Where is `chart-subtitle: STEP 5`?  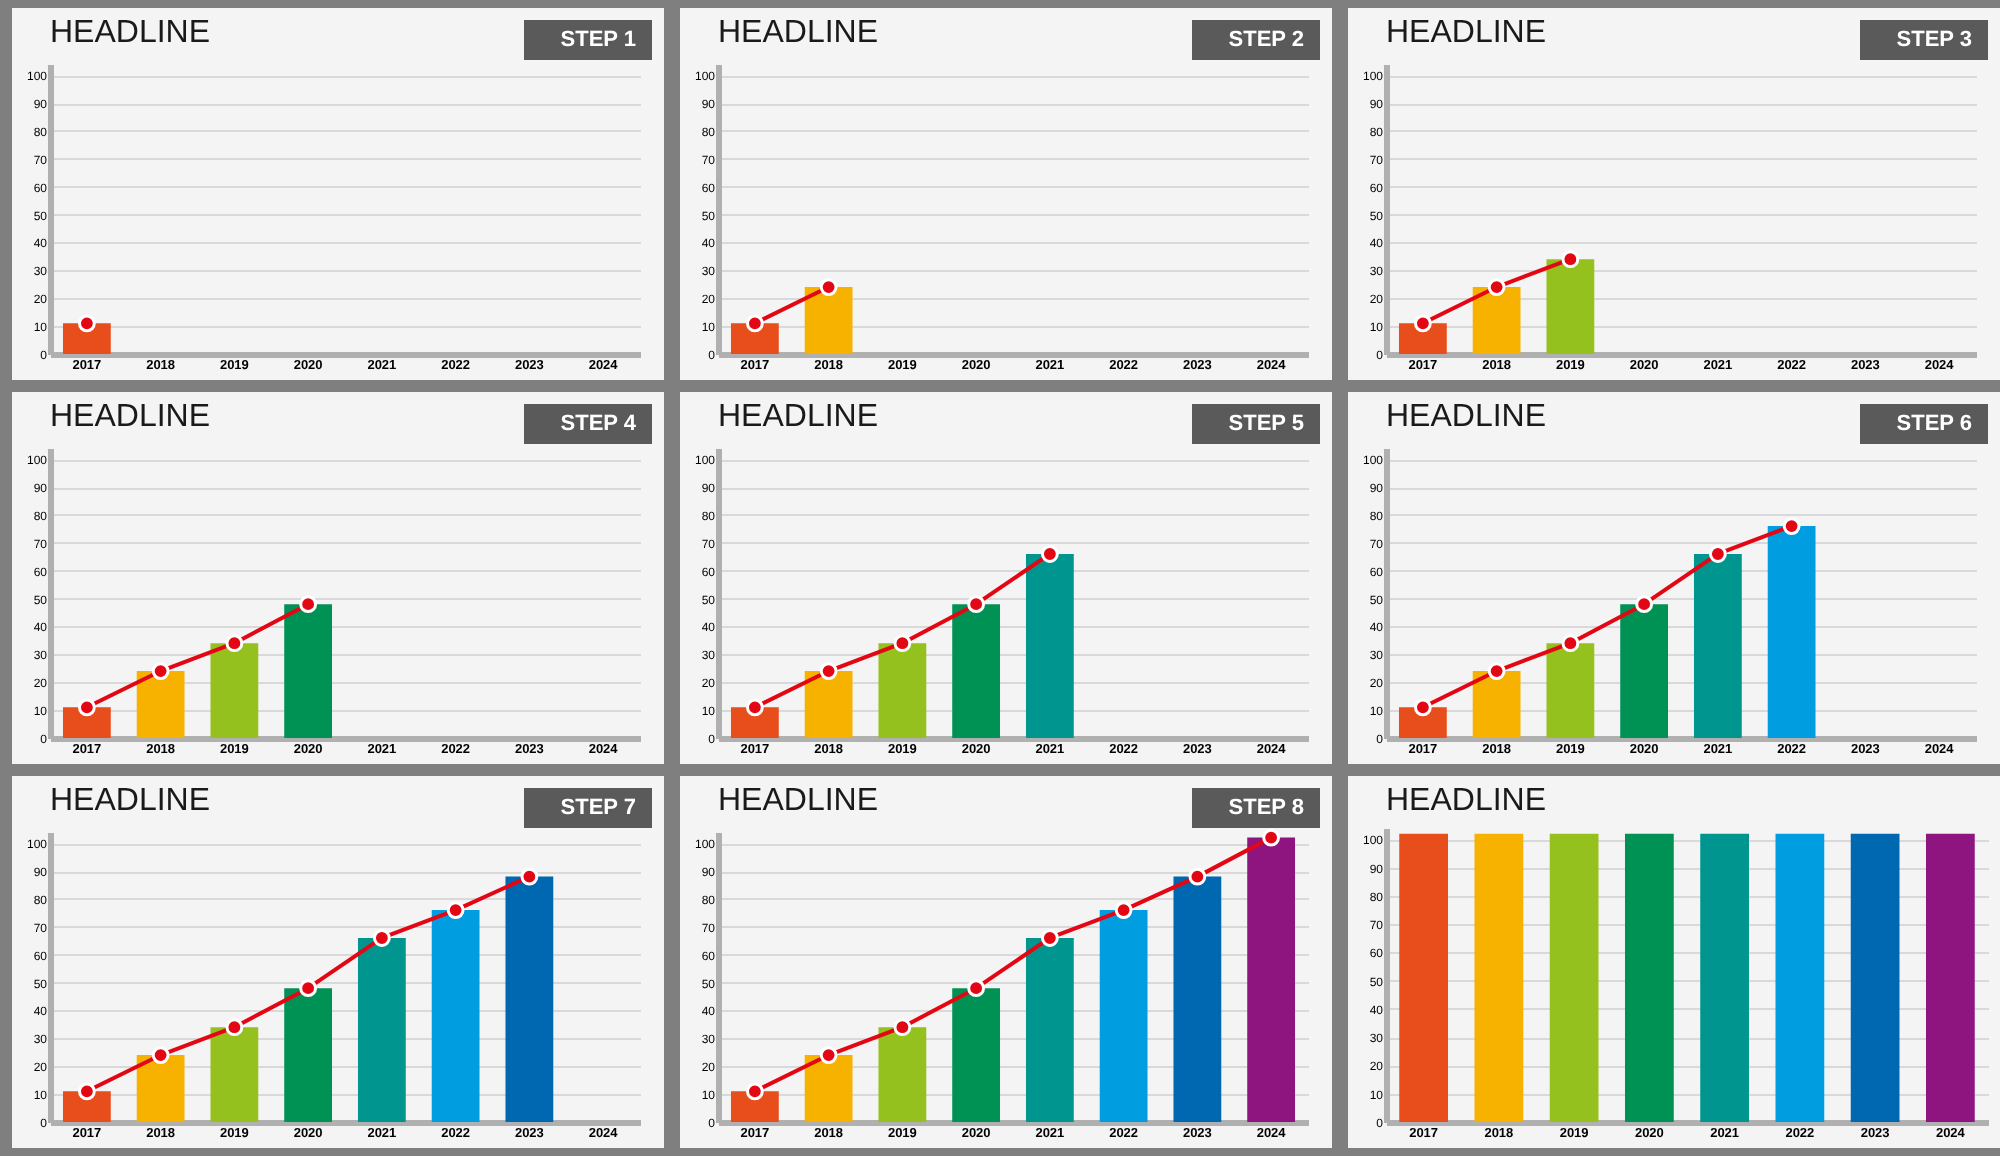 chart-subtitle: STEP 5 is located at coordinates (1266, 424).